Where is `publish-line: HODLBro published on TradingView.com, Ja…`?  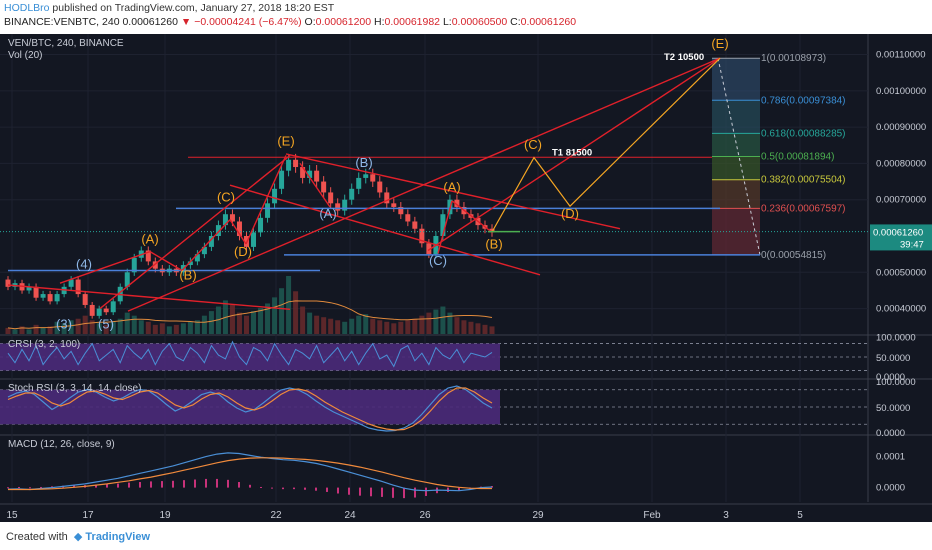 publish-line: HODLBro published on TradingView.com, Ja… is located at coordinates (169, 8).